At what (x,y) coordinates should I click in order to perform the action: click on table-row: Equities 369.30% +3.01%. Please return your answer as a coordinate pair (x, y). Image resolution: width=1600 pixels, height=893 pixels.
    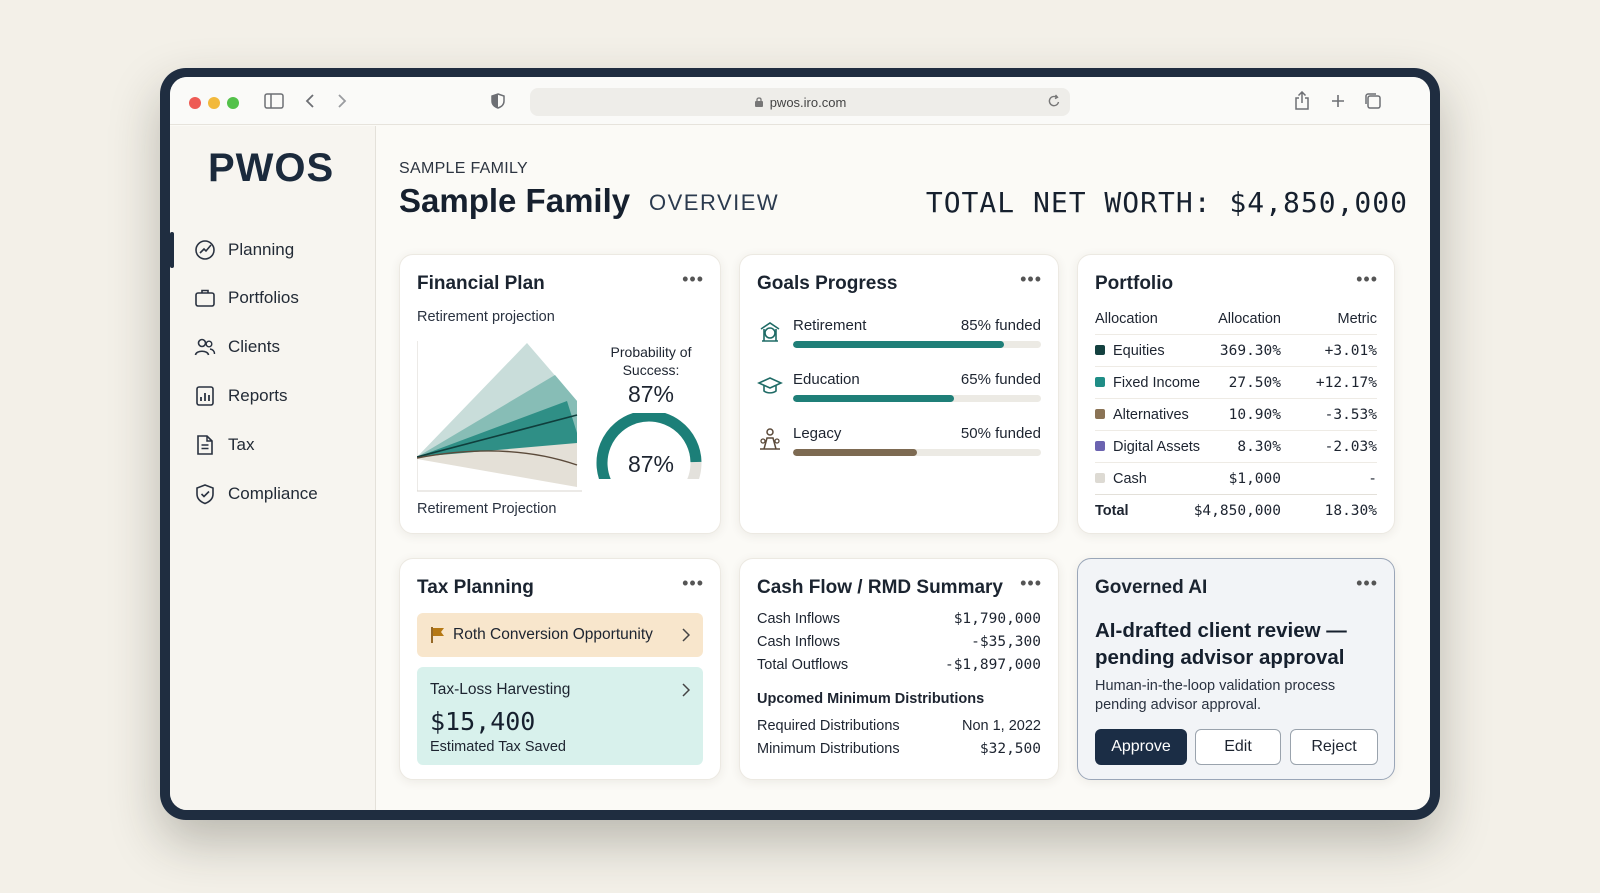
    Looking at the image, I should click on (1236, 350).